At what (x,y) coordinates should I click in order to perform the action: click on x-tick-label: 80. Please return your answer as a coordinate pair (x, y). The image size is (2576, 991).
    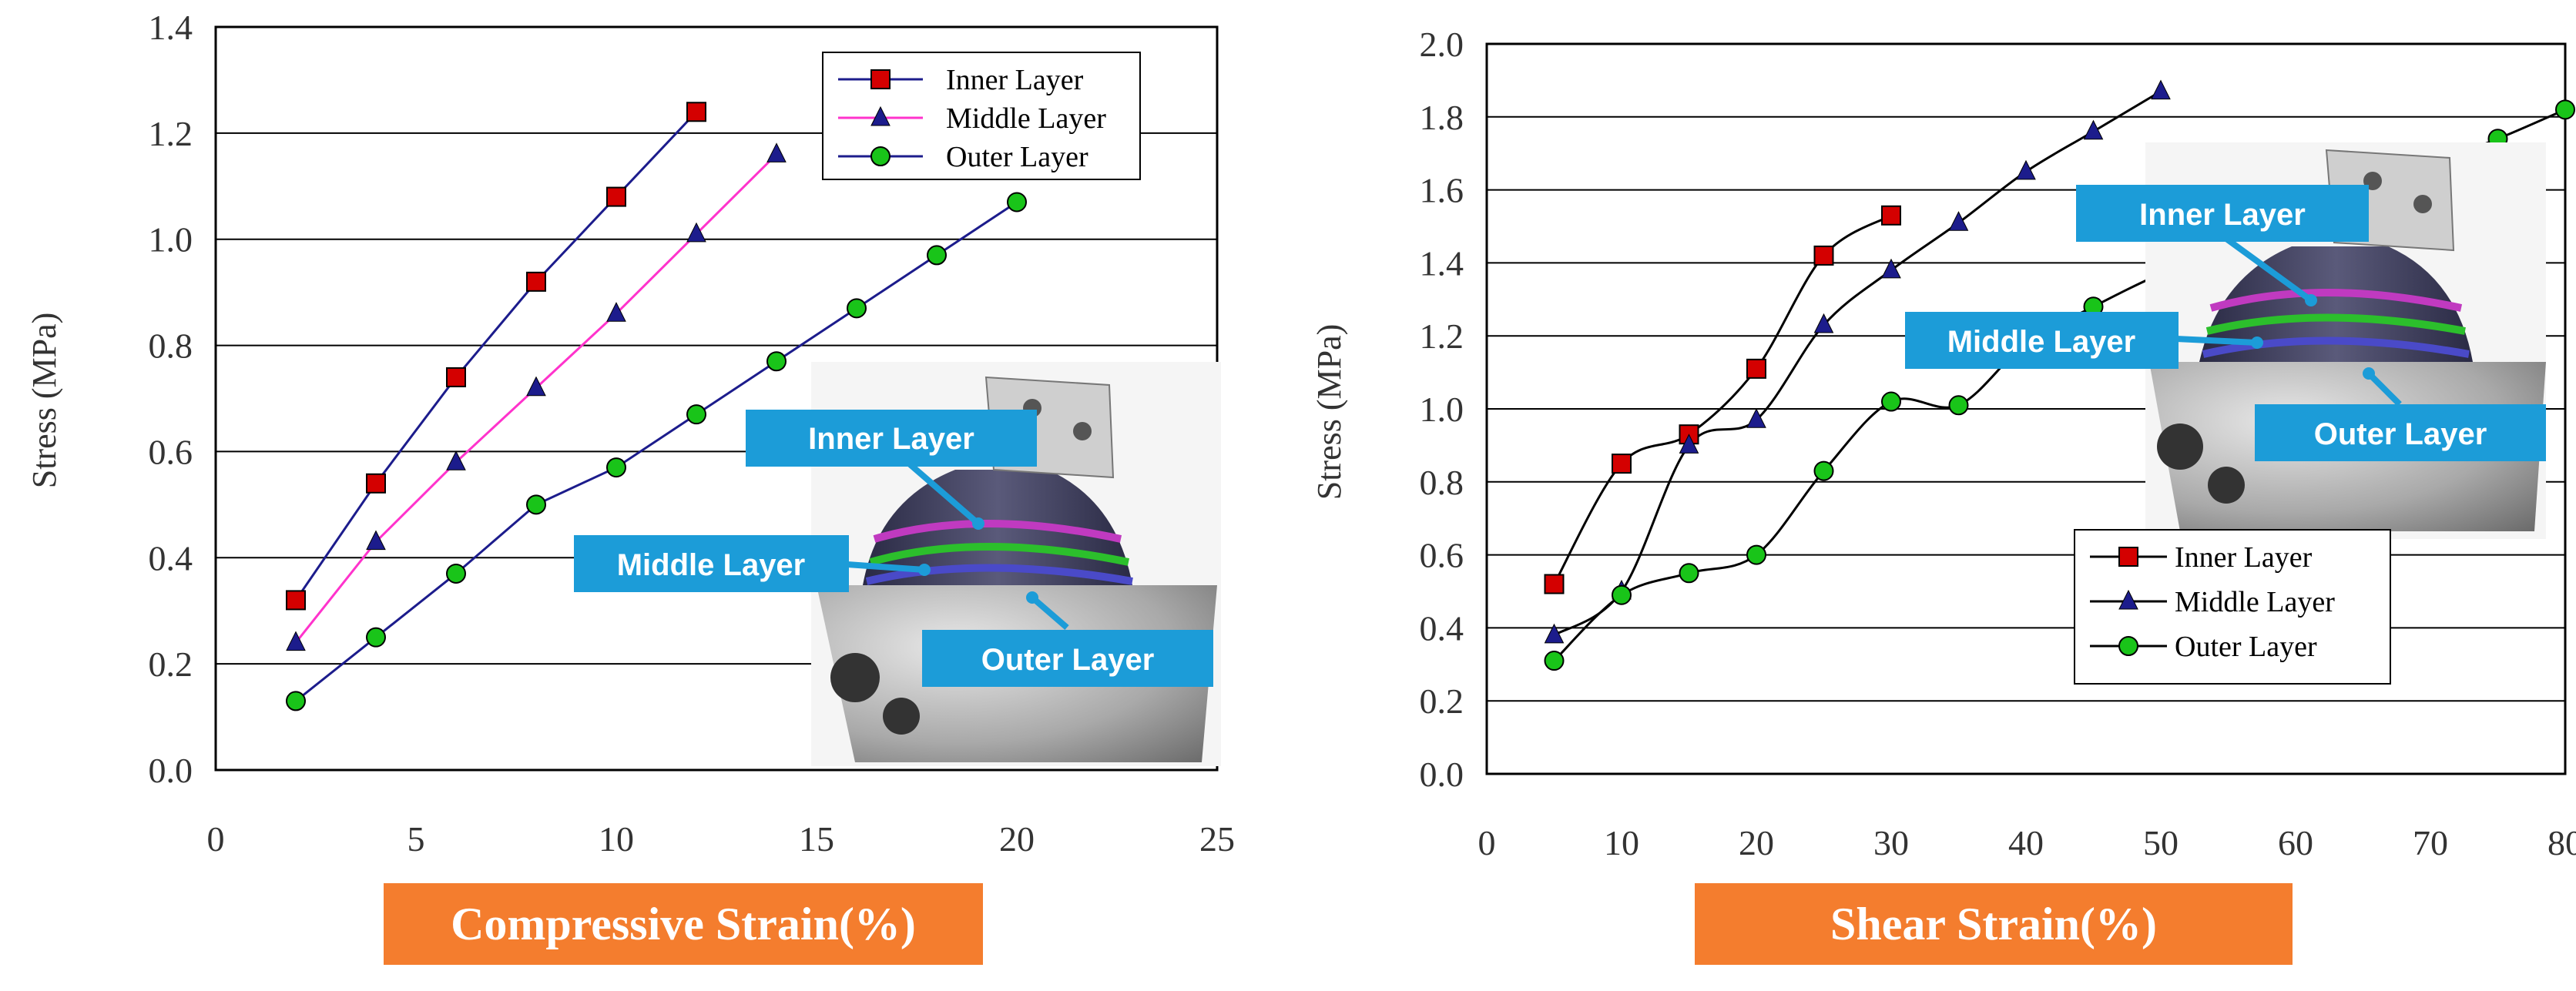
    Looking at the image, I should click on (2561, 842).